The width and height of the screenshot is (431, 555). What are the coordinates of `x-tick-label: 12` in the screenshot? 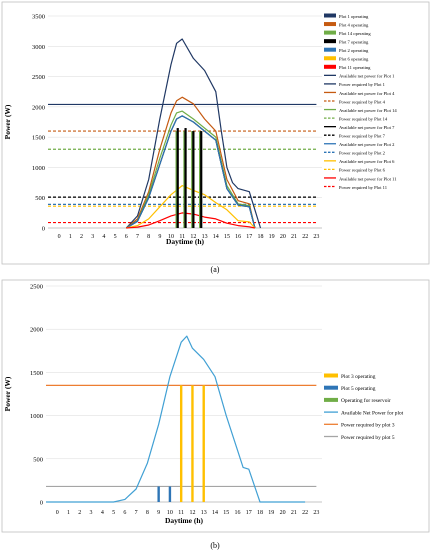 It's located at (192, 513).